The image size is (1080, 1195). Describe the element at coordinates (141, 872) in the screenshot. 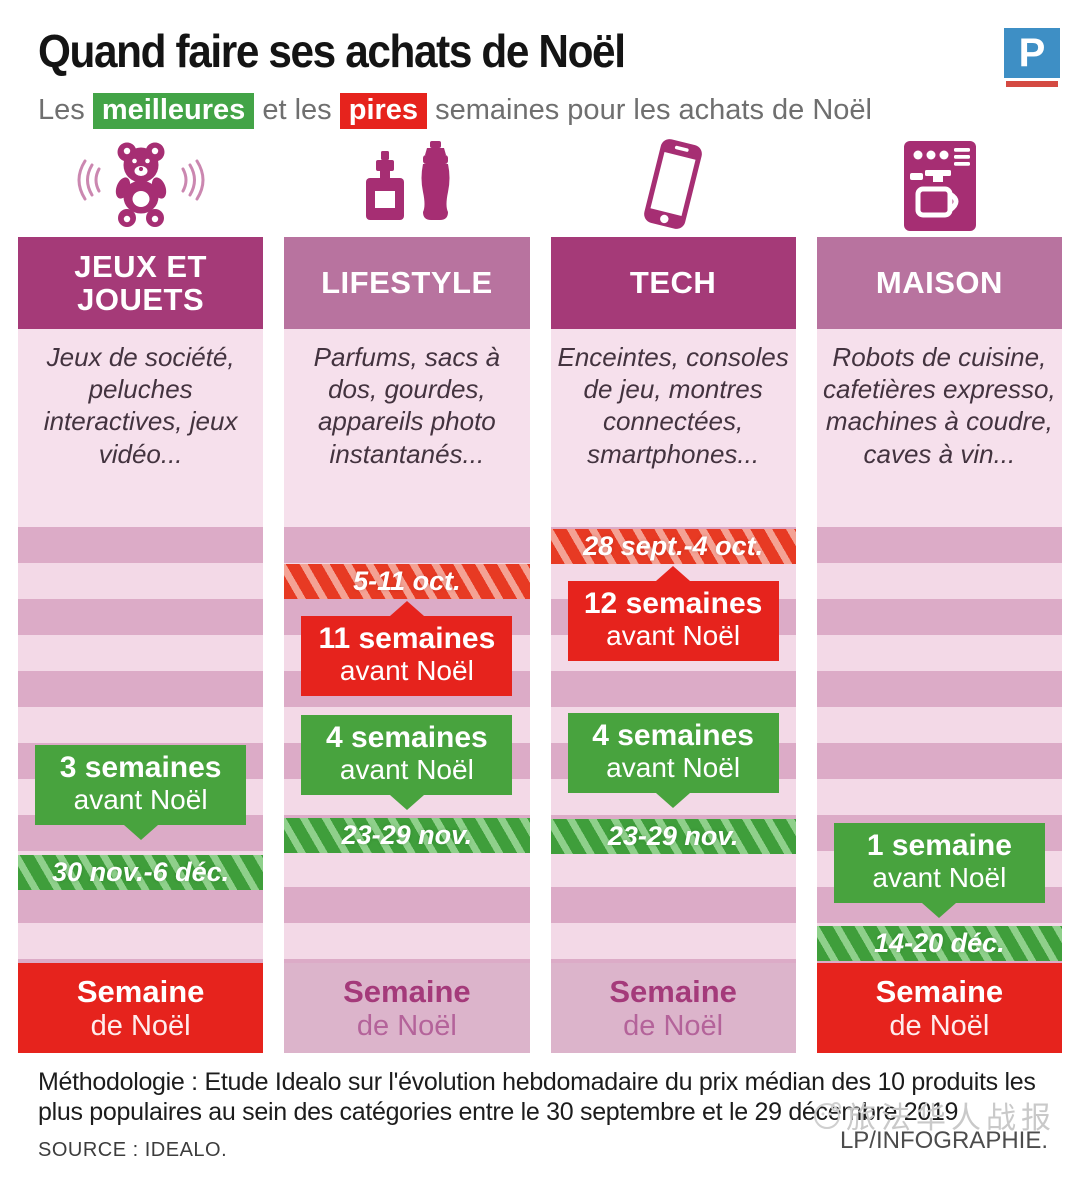

I see `best-week-band: 30 nov.-6 déc.` at that location.